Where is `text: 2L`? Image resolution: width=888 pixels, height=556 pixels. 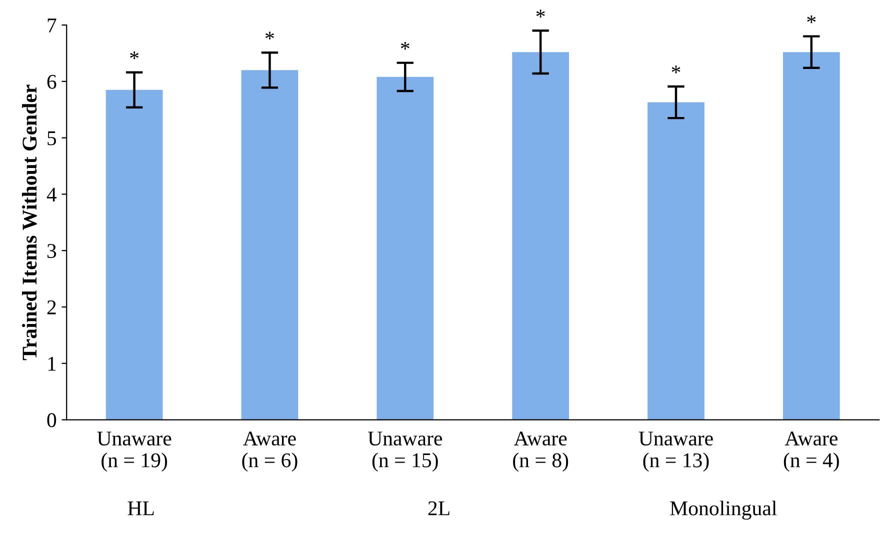 text: 2L is located at coordinates (439, 508).